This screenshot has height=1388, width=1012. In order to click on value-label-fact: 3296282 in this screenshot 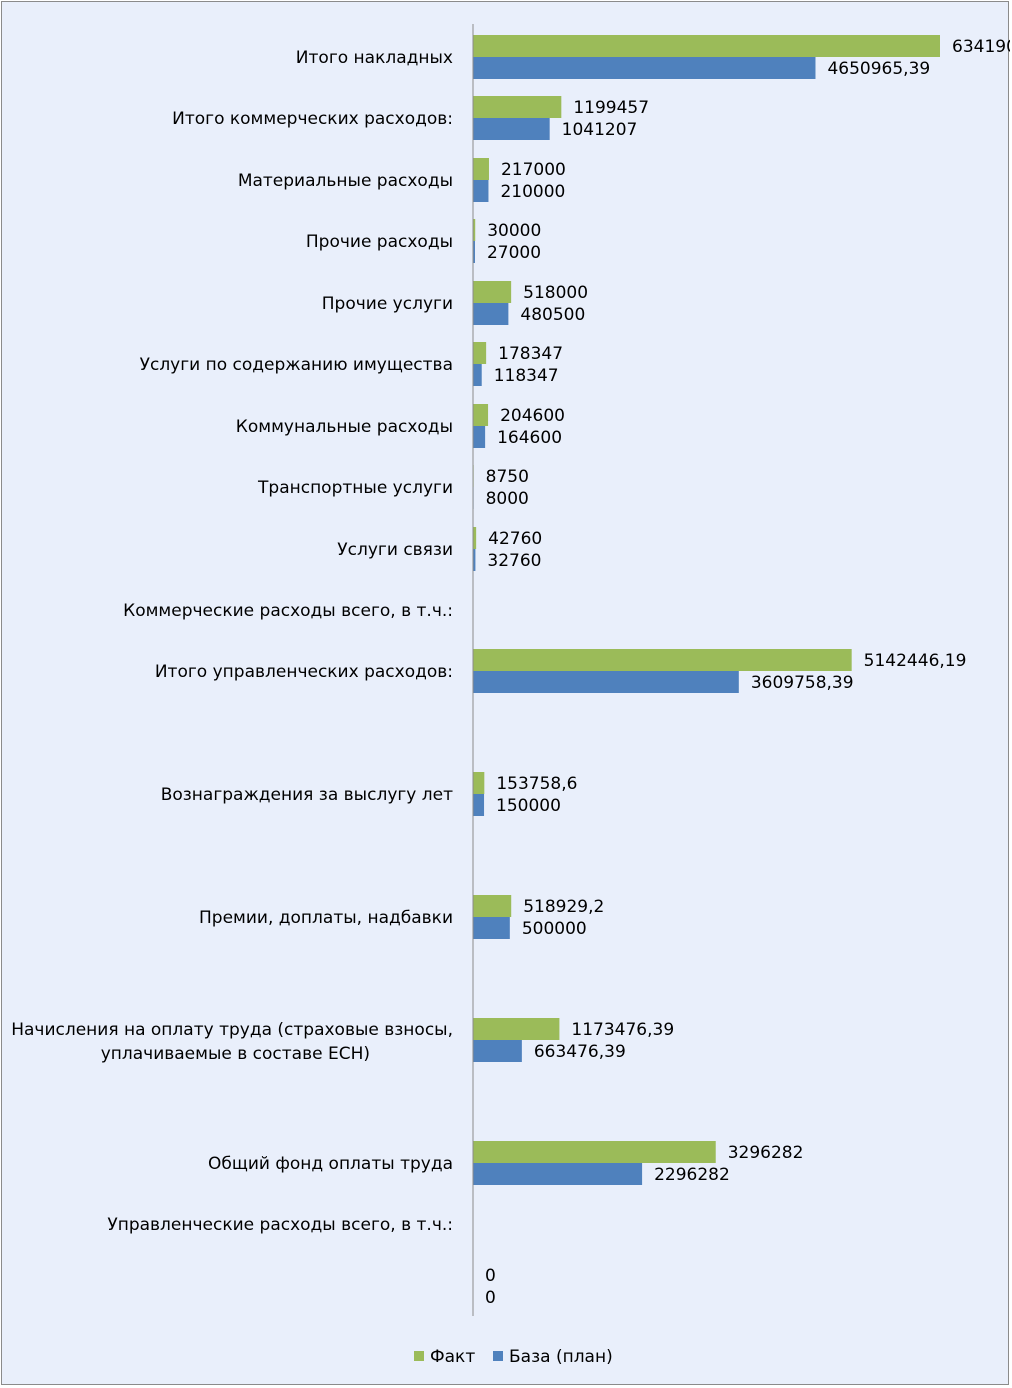, I will do `click(766, 1153)`.